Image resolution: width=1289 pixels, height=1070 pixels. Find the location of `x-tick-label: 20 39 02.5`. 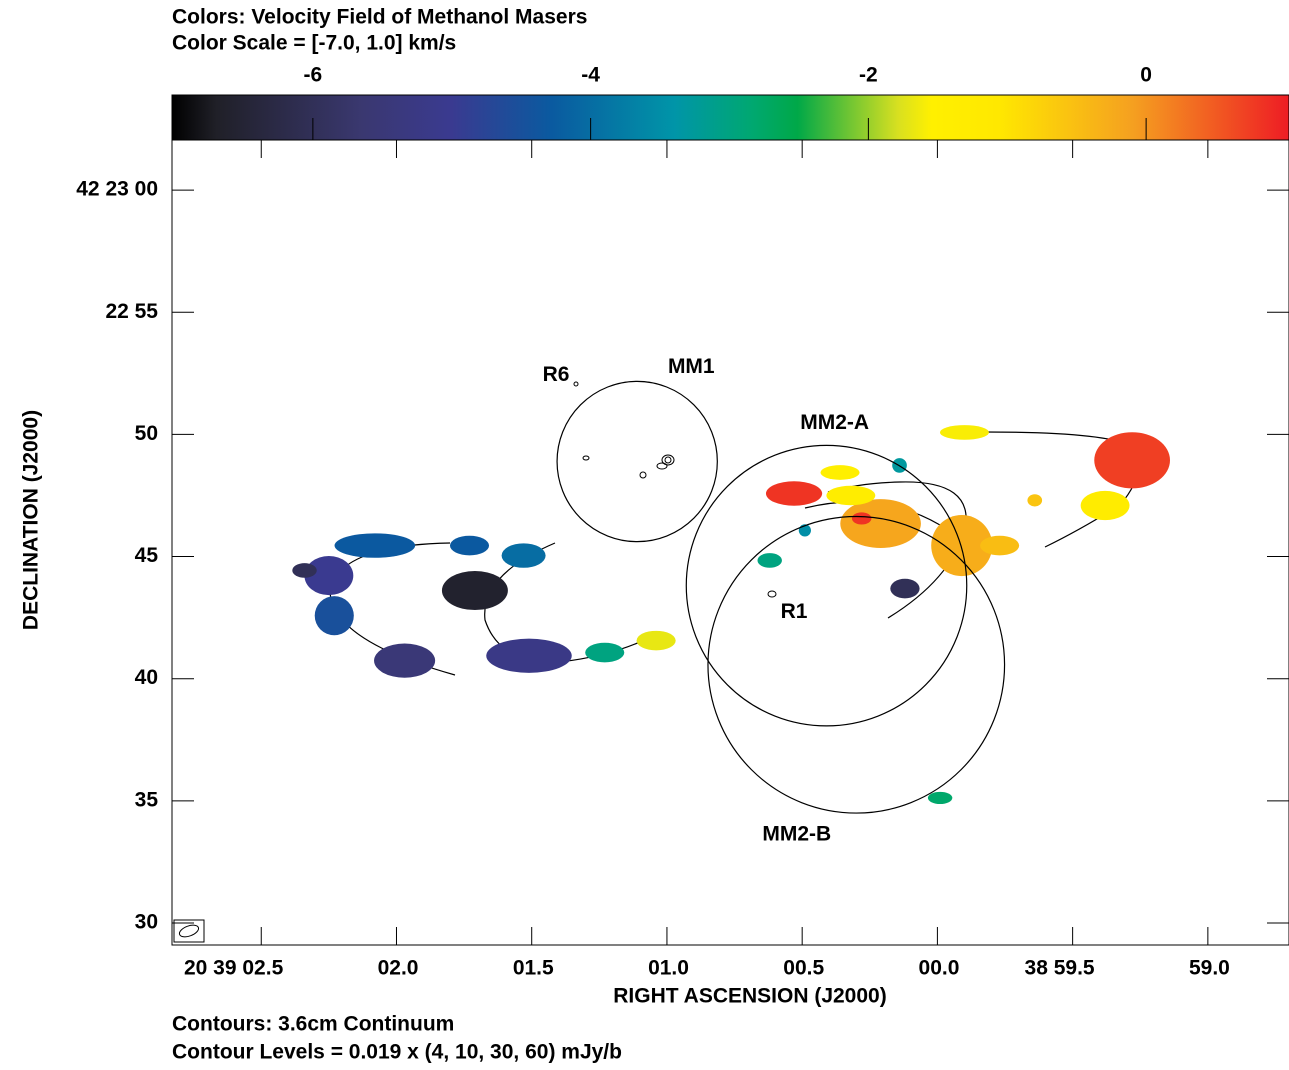

x-tick-label: 20 39 02.5 is located at coordinates (234, 968).